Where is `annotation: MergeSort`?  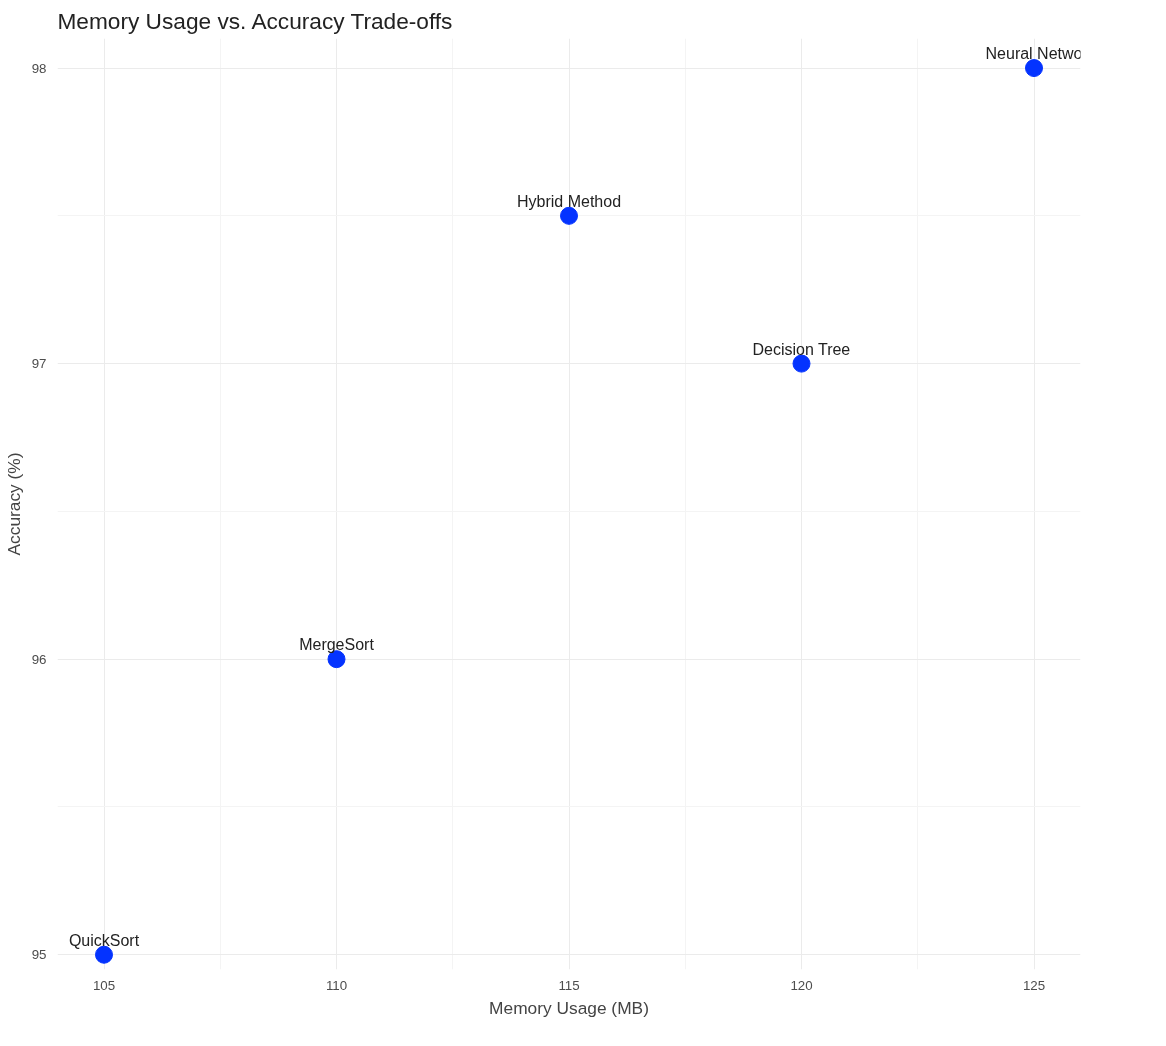 annotation: MergeSort is located at coordinates (337, 645).